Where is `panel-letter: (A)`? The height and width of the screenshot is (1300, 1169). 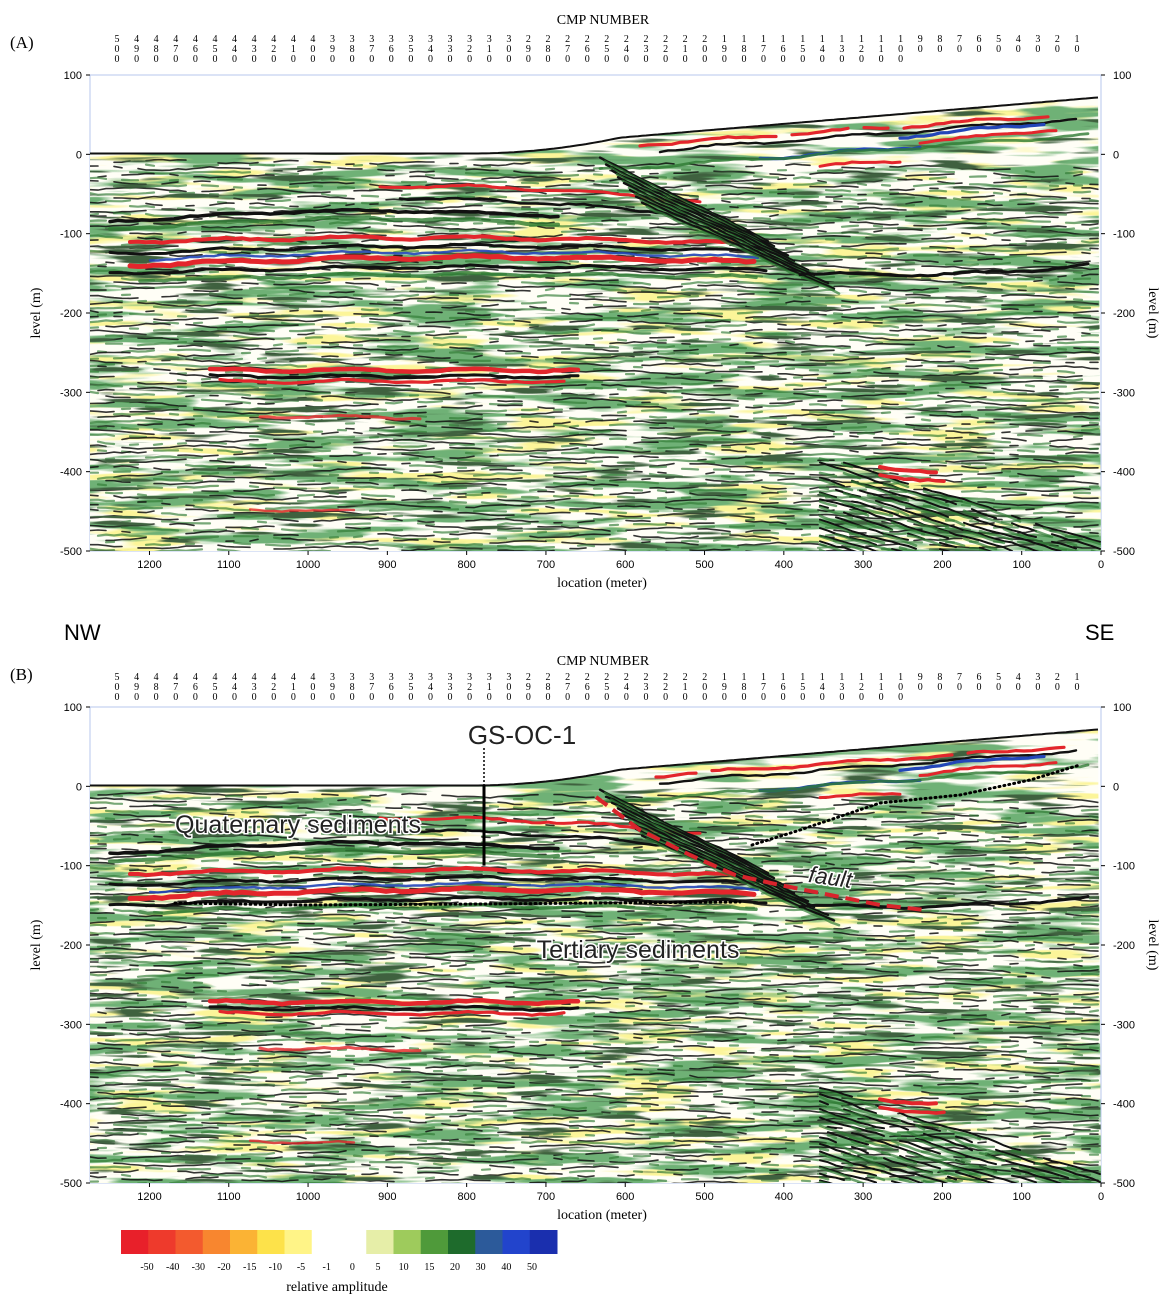
panel-letter: (A) is located at coordinates (22, 42).